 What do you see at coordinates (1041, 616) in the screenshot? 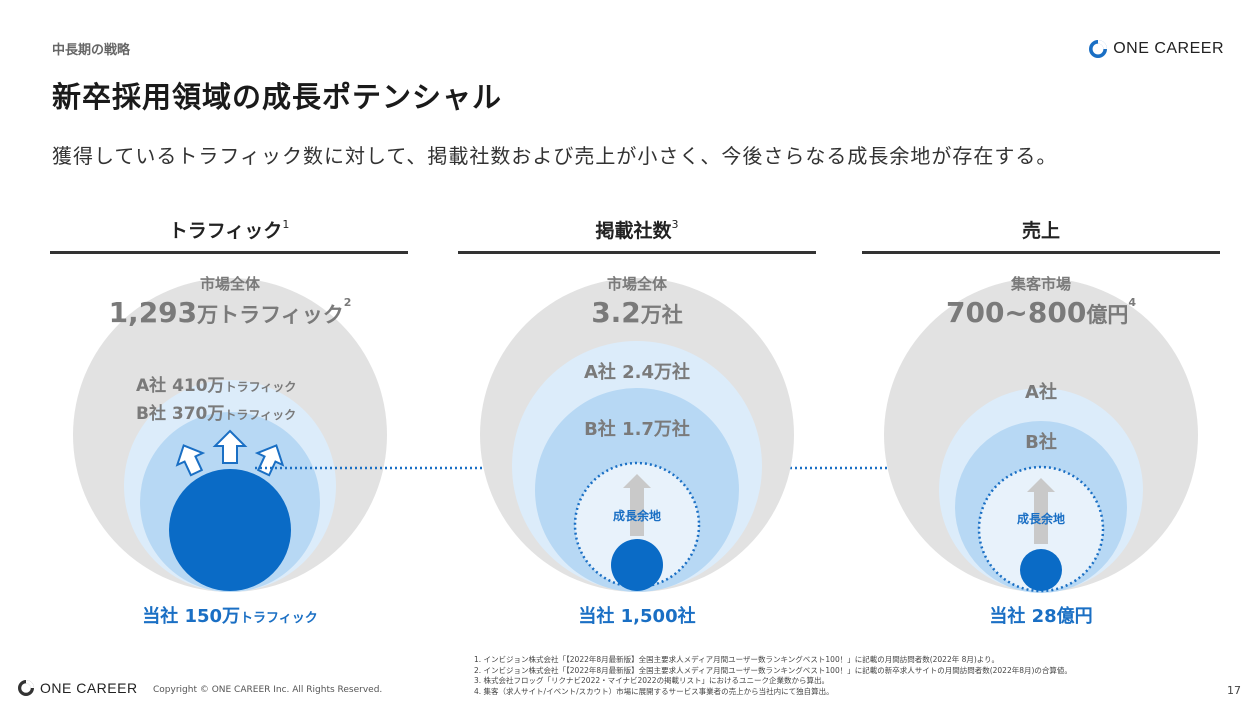
I see `ours-label: 当社 28億円` at bounding box center [1041, 616].